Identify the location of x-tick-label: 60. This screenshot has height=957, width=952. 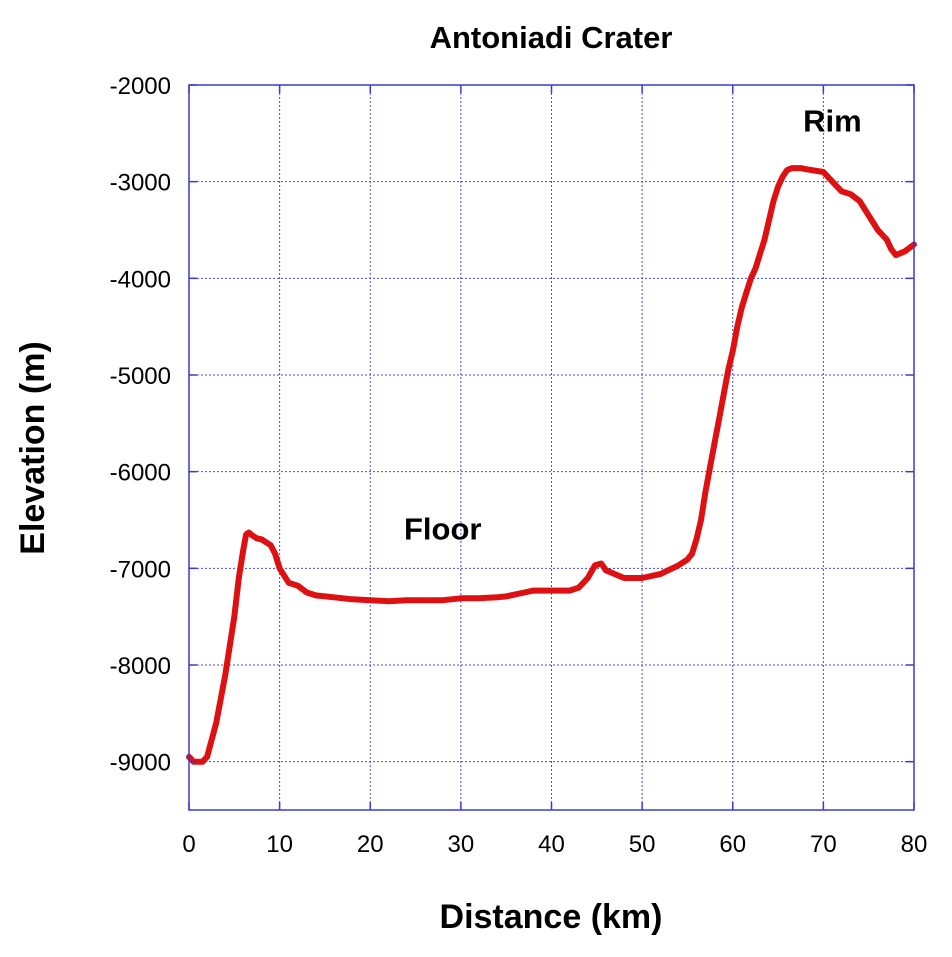
(732, 844).